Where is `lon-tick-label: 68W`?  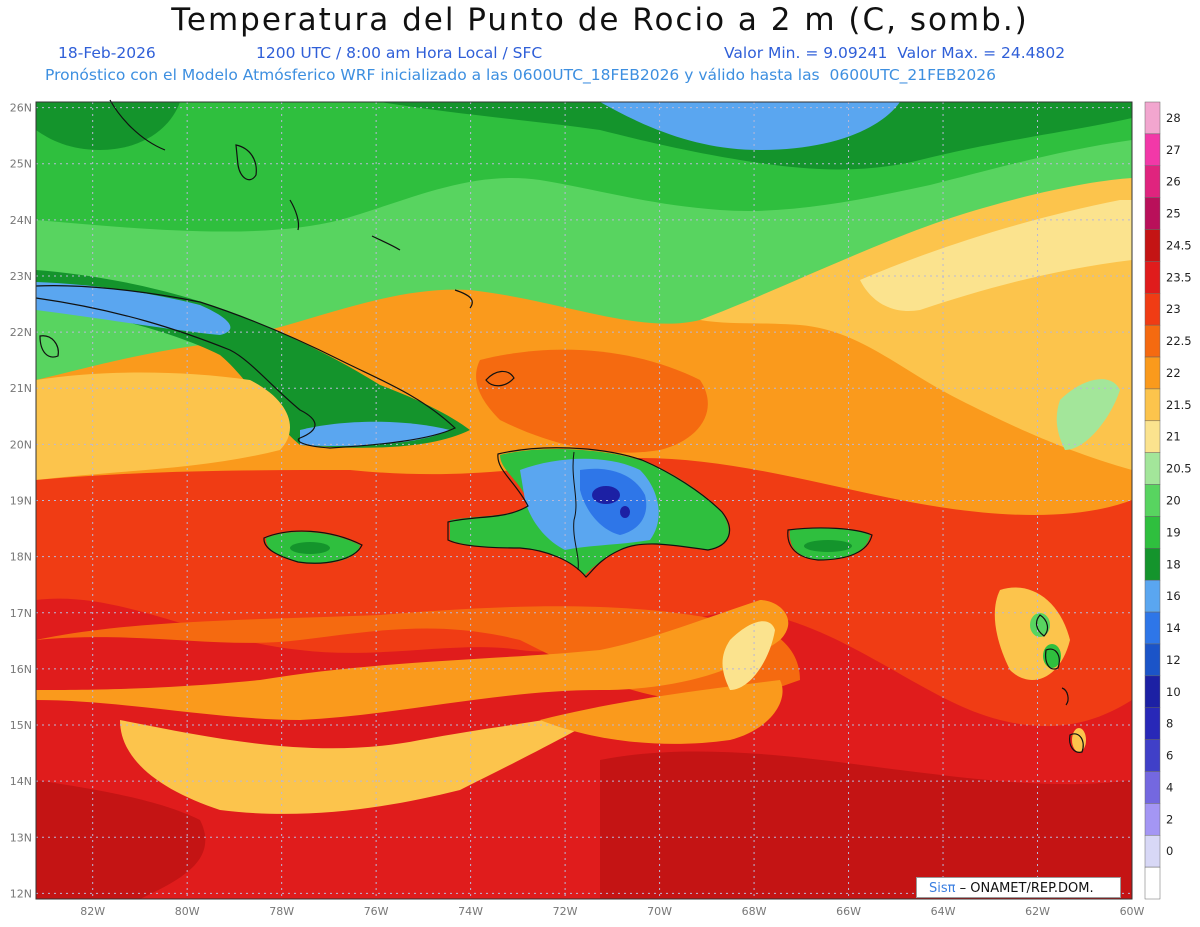 lon-tick-label: 68W is located at coordinates (754, 911).